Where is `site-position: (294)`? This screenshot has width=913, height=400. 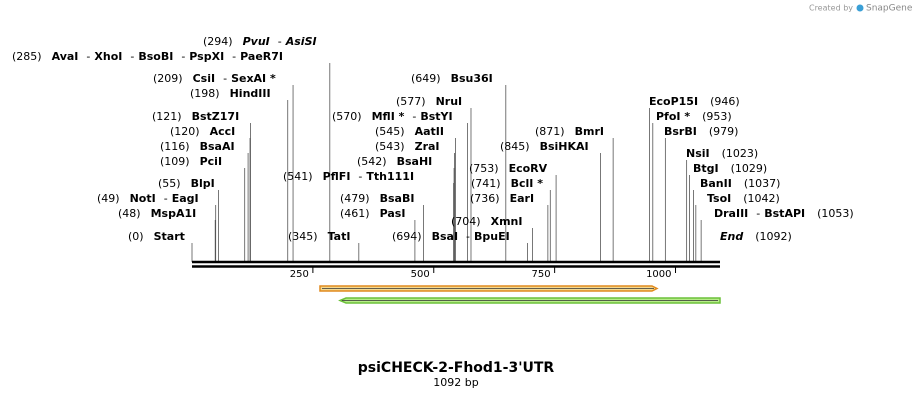
site-position: (294) is located at coordinates (218, 41).